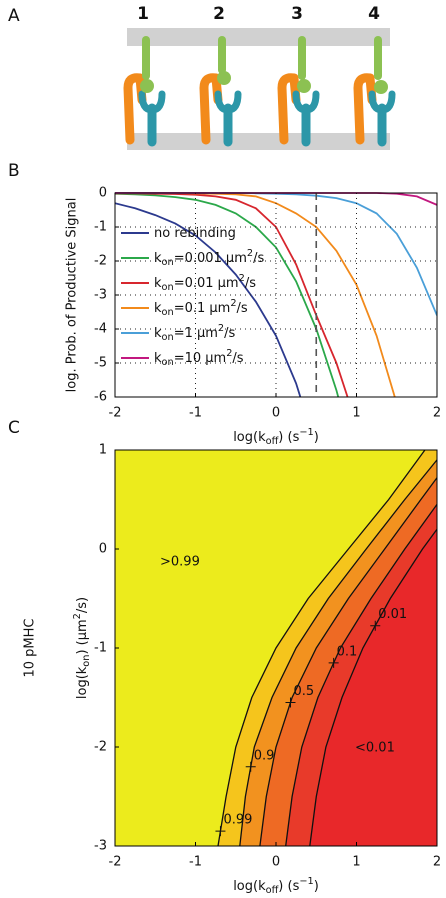 This screenshot has height=898, width=446. I want to click on text-run: =0.001 μm, so click(210, 258).